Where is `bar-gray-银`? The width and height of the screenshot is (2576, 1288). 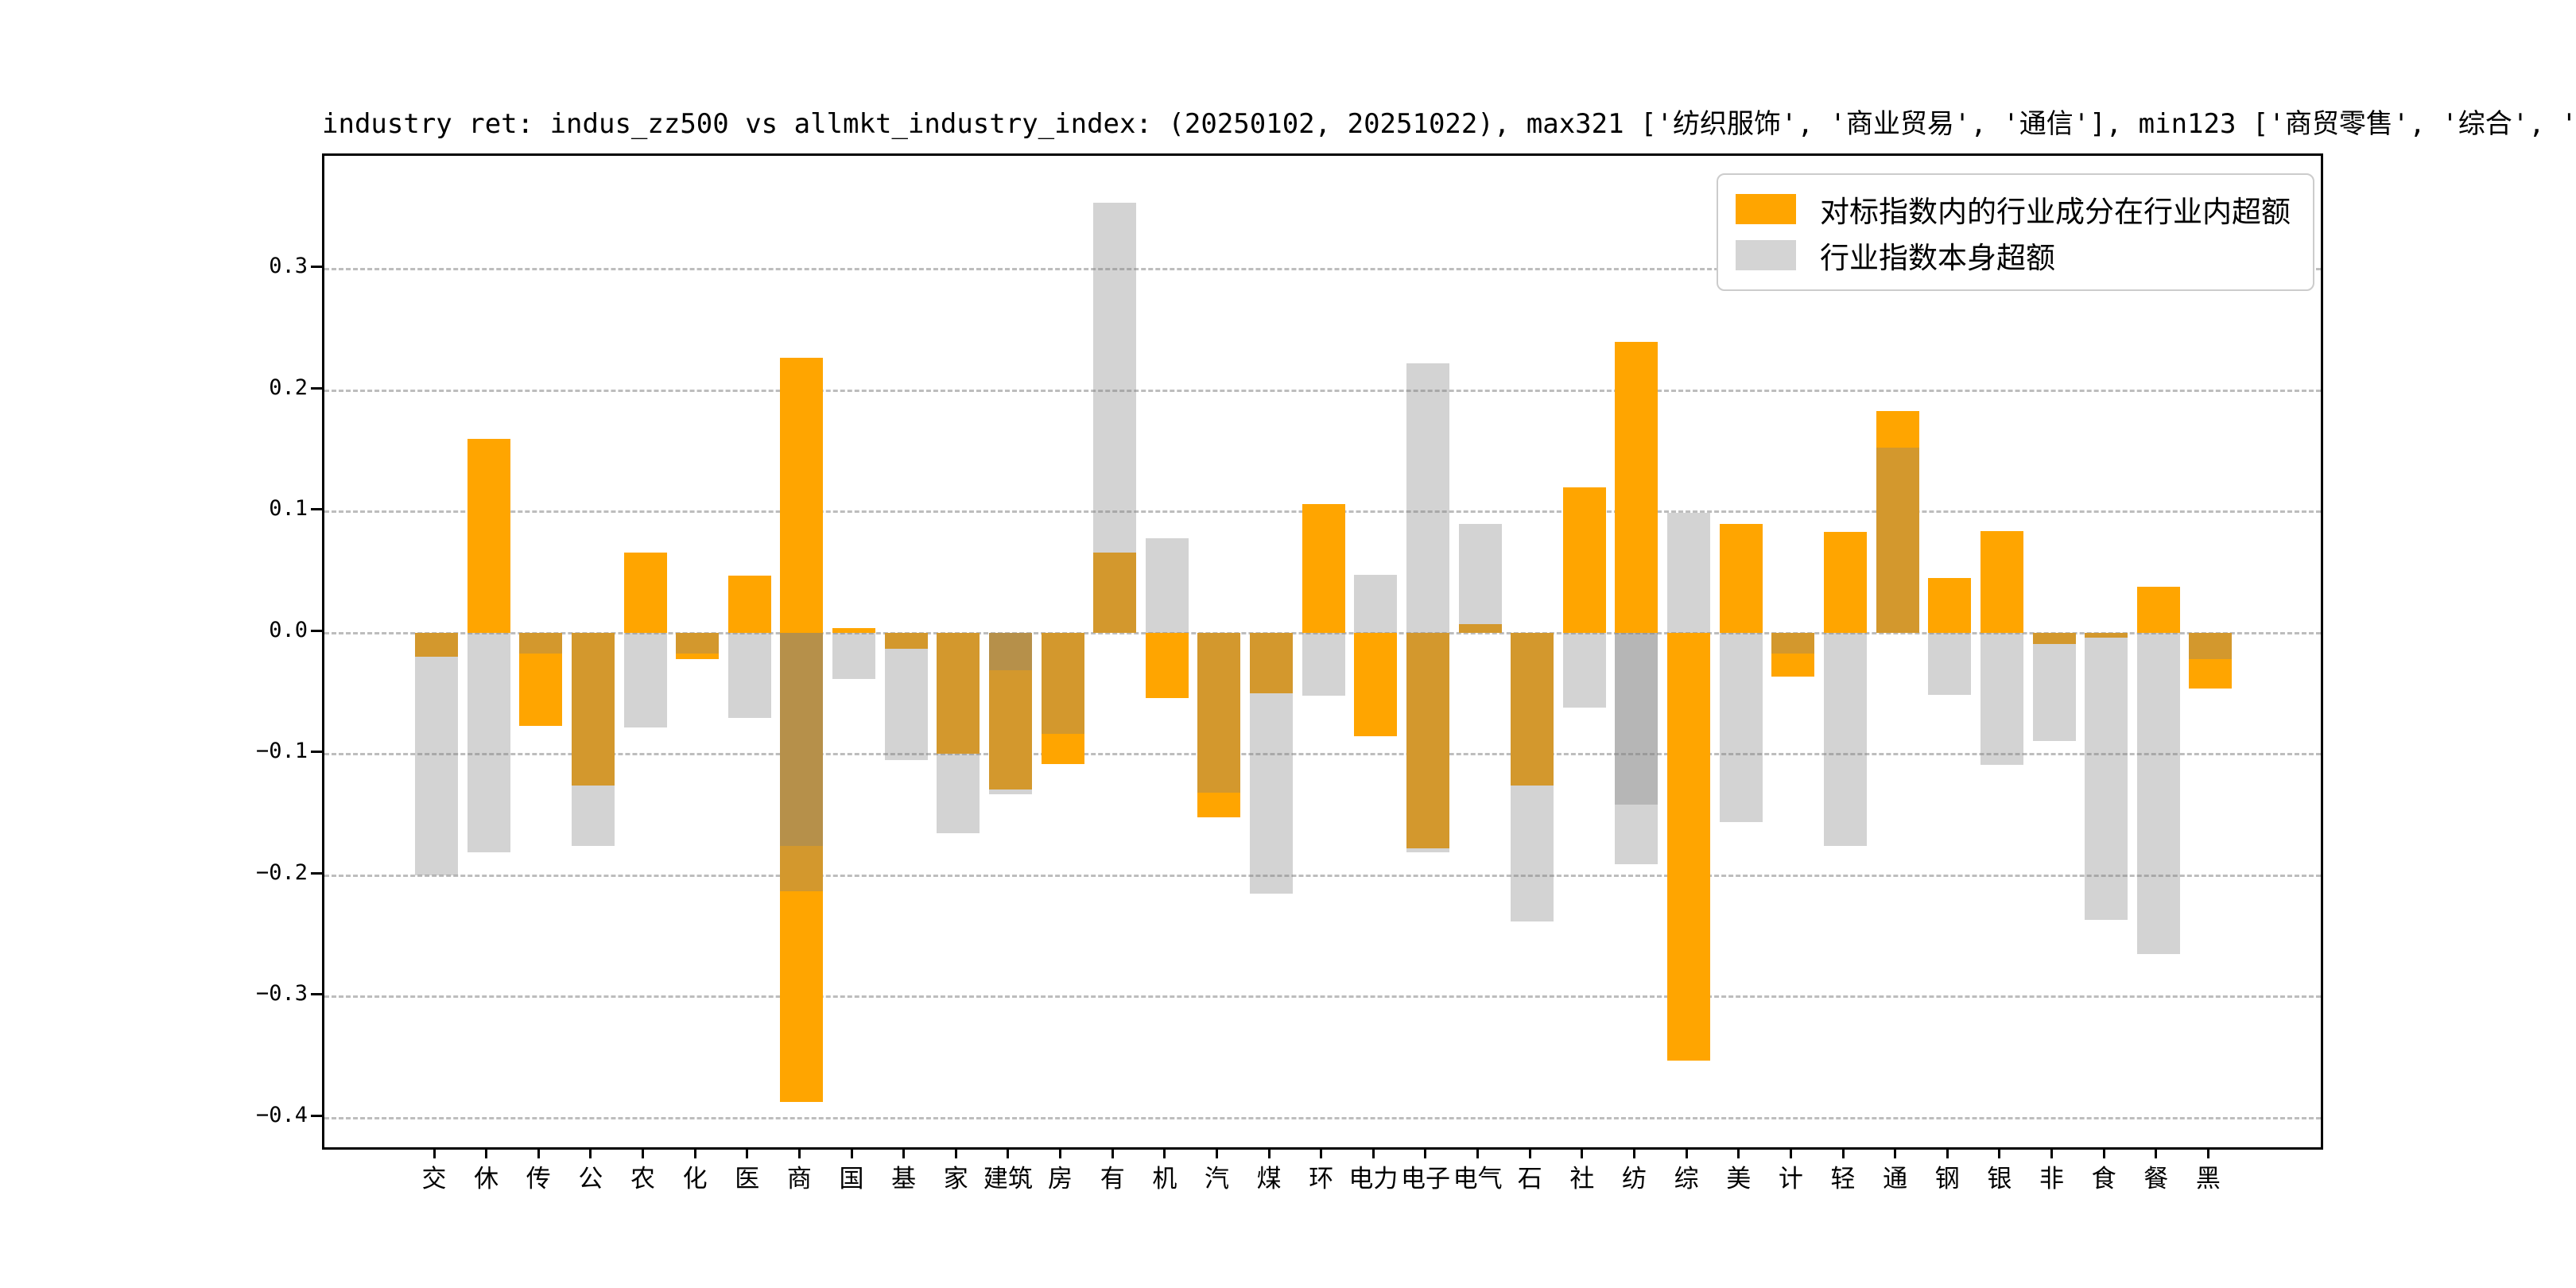 bar-gray-银 is located at coordinates (2002, 699).